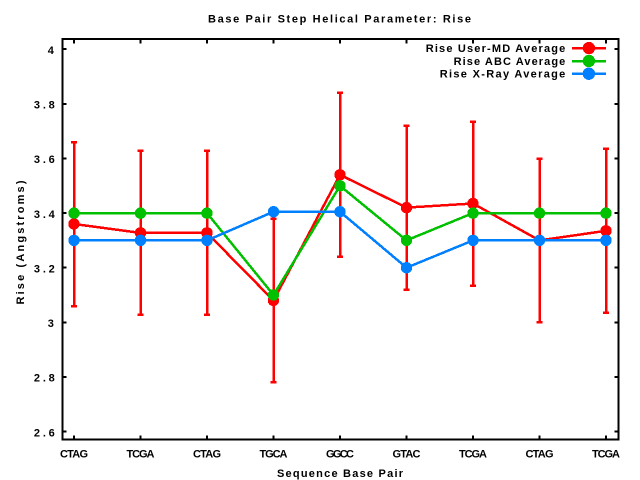  Describe the element at coordinates (407, 455) in the screenshot. I see `svg-text: GTAC` at that location.